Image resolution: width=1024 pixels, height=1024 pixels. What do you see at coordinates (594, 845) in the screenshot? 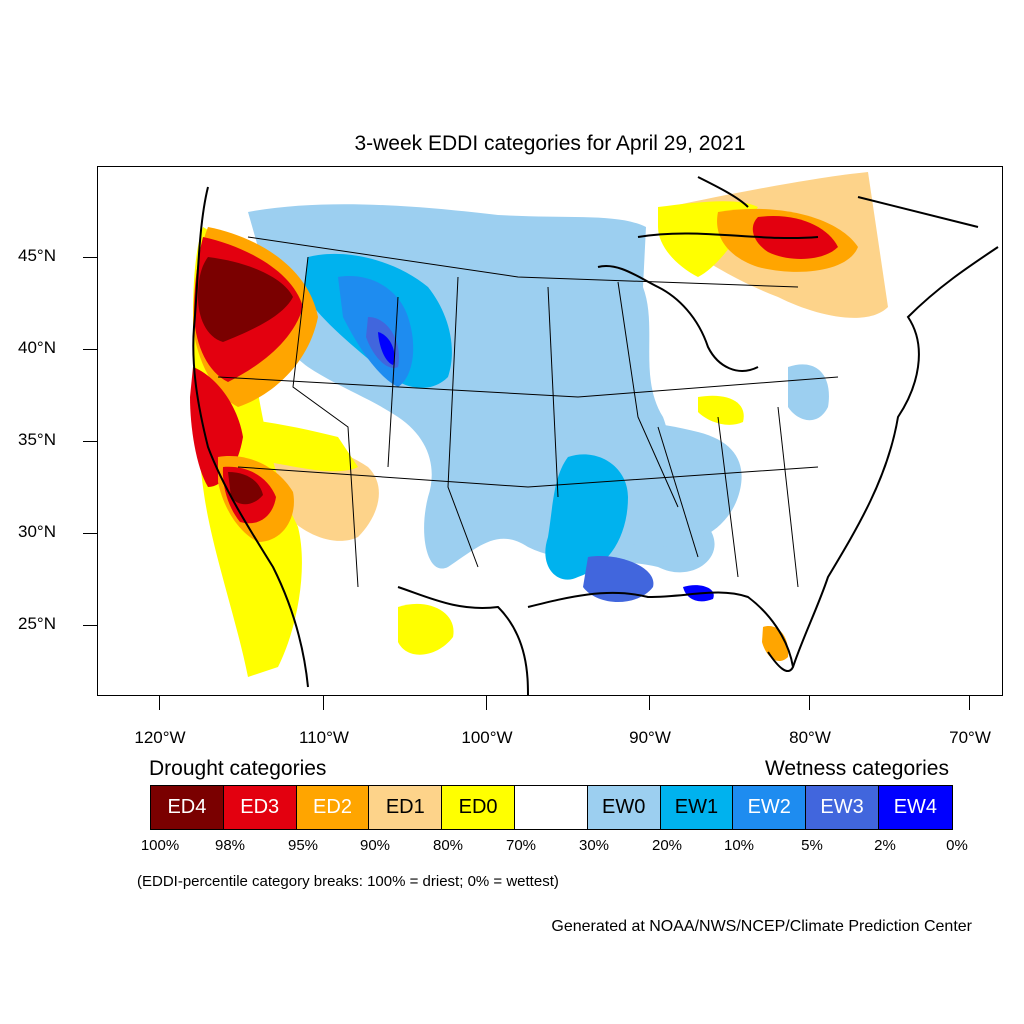
I see `break-label: 30%` at bounding box center [594, 845].